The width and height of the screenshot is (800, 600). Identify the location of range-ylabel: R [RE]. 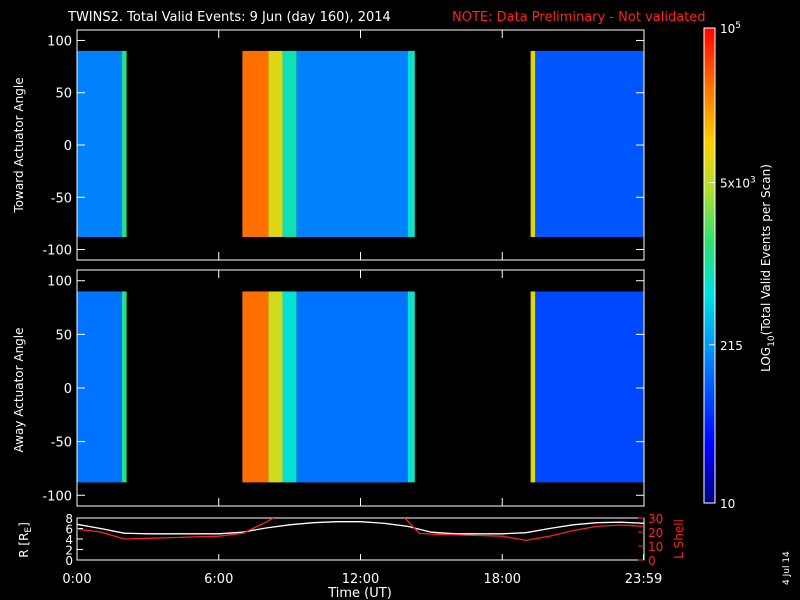
(25, 540).